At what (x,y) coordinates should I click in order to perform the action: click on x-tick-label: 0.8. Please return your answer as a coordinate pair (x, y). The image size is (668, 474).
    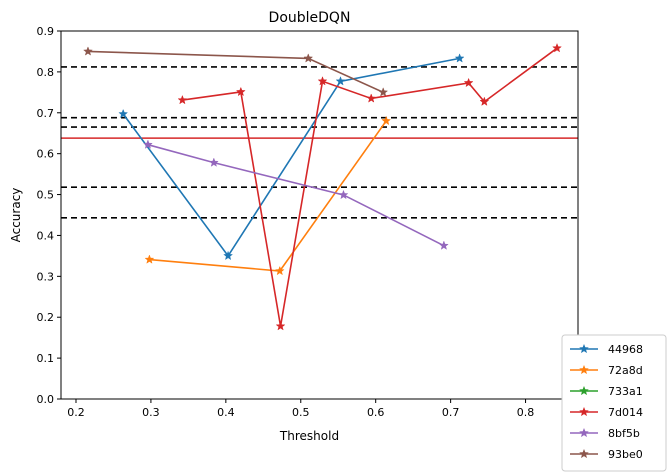
    Looking at the image, I should click on (526, 412).